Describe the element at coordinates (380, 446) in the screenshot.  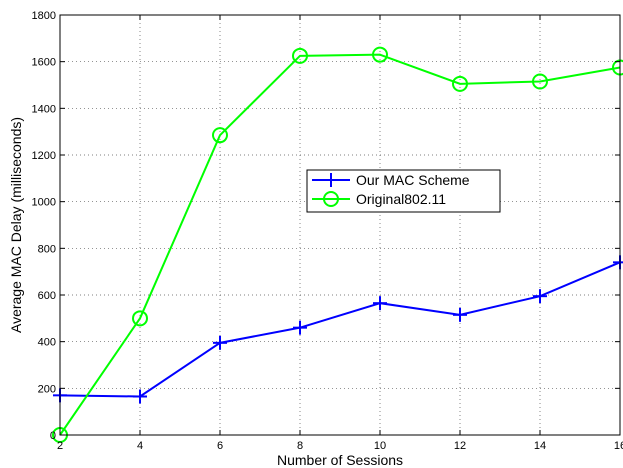
I see `x-tick-label: 10` at that location.